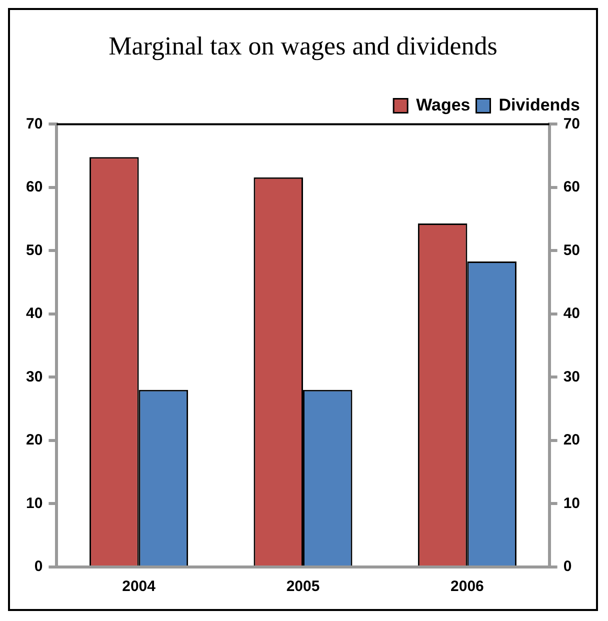  Describe the element at coordinates (571, 440) in the screenshot. I see `y2-tick-label: 20` at that location.